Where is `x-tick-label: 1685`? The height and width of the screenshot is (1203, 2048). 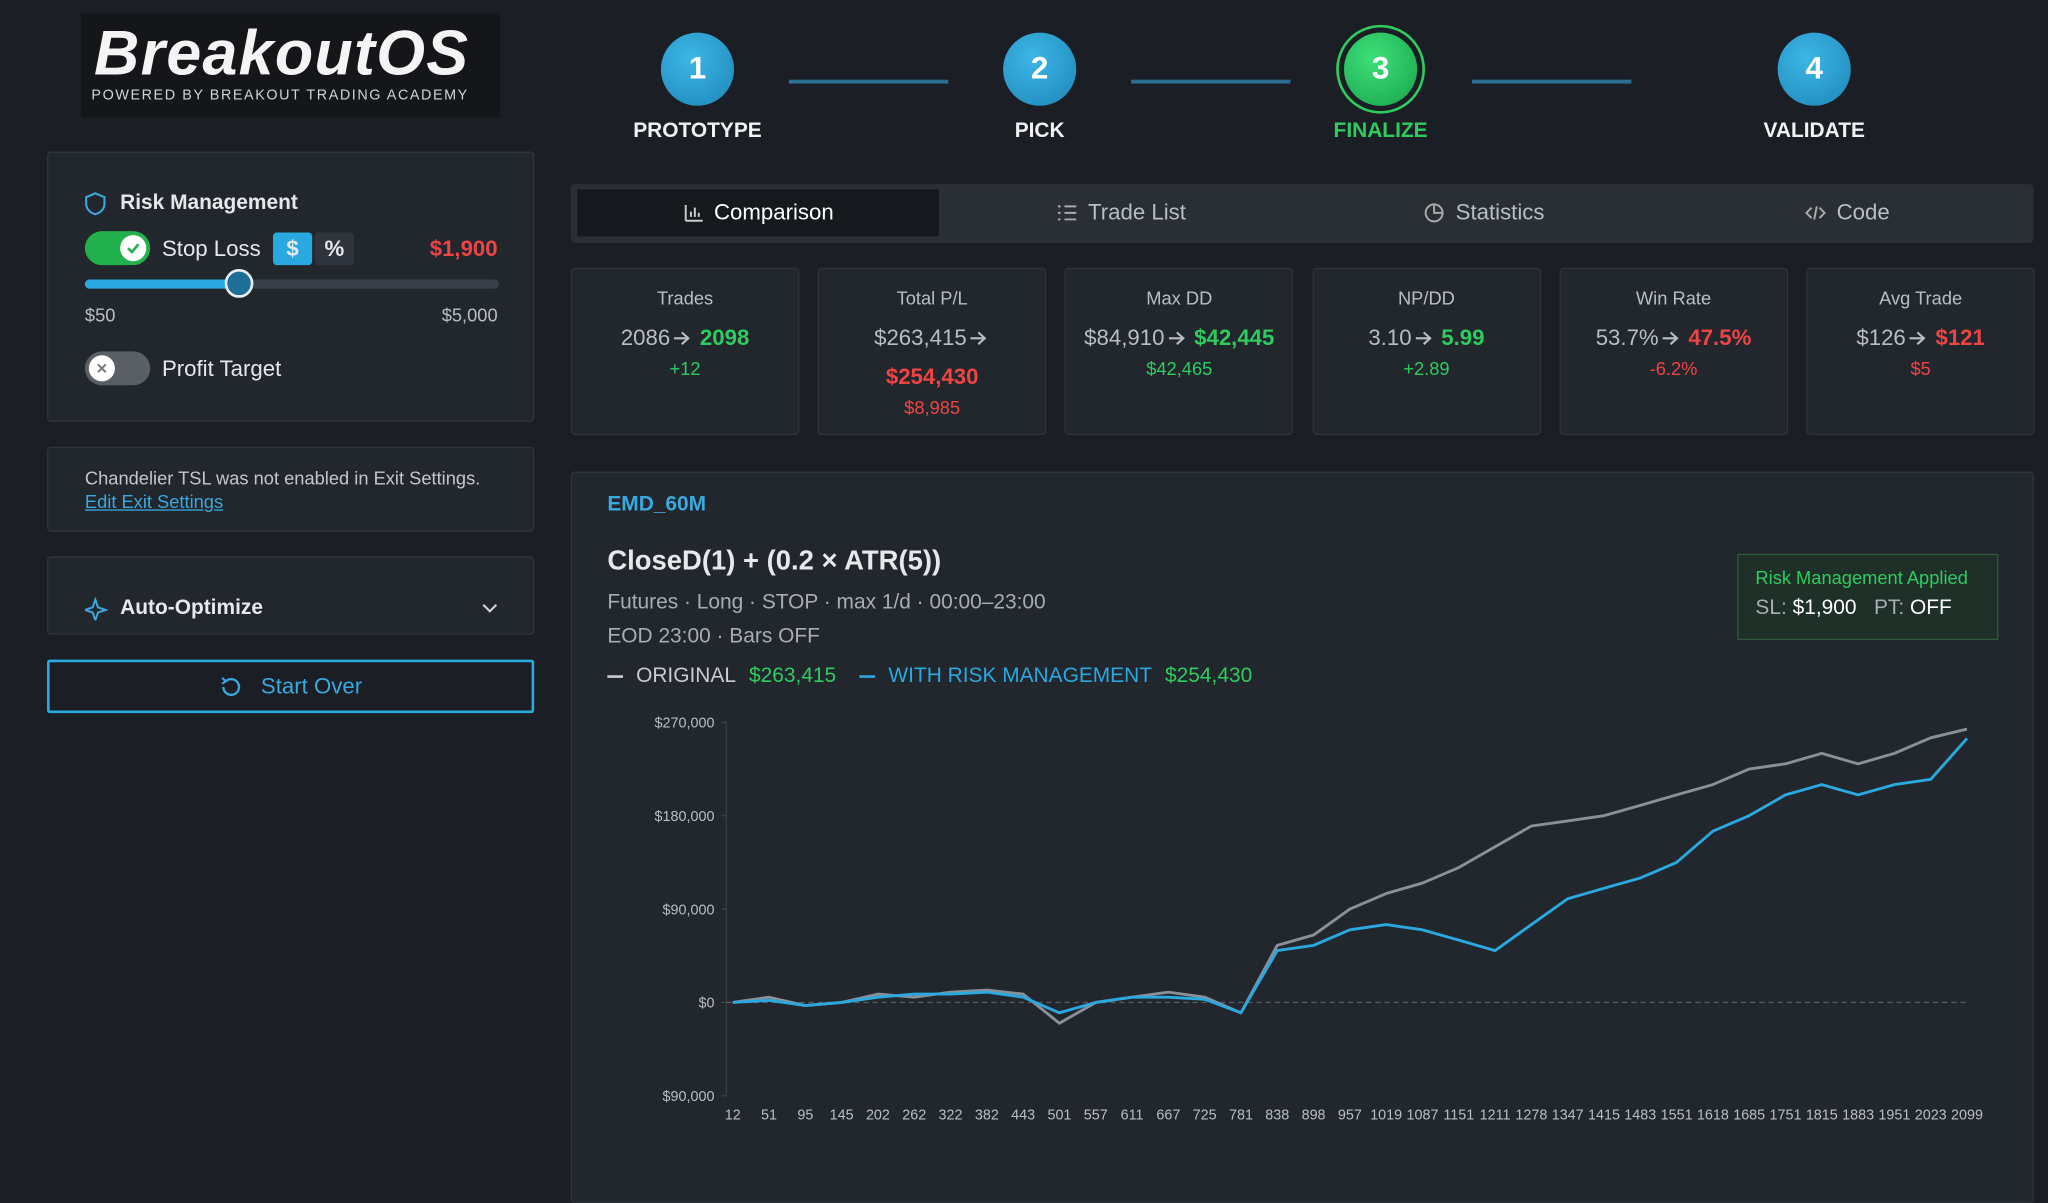 x-tick-label: 1685 is located at coordinates (1749, 1115).